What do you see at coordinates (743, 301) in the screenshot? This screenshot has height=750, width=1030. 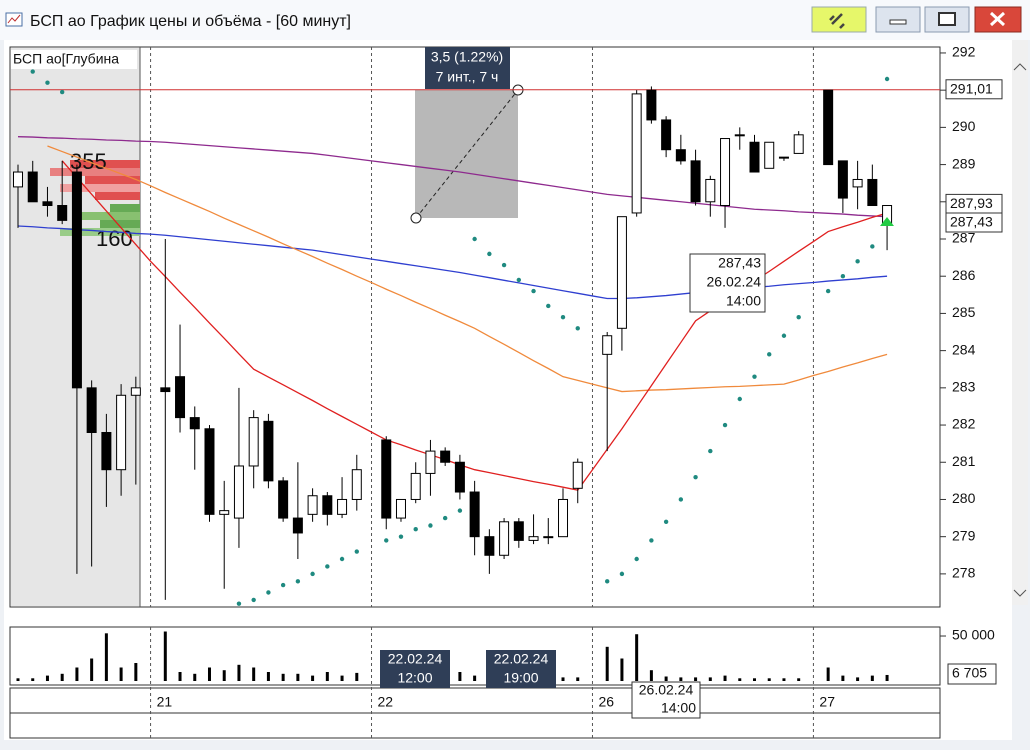 I see `cursor-time: 14:00` at bounding box center [743, 301].